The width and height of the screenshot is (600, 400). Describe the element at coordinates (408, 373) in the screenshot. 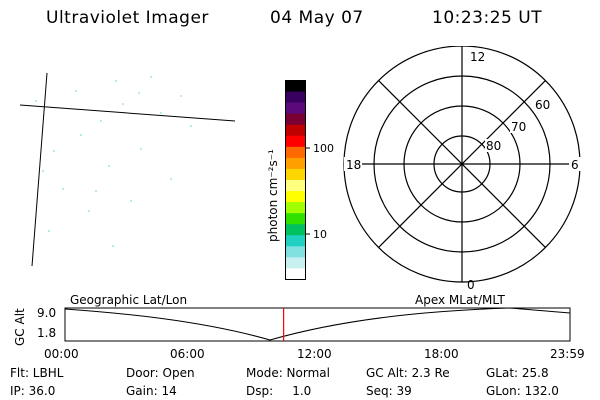

I see `info-gc-alt: GC Alt: 2.3 Re` at that location.